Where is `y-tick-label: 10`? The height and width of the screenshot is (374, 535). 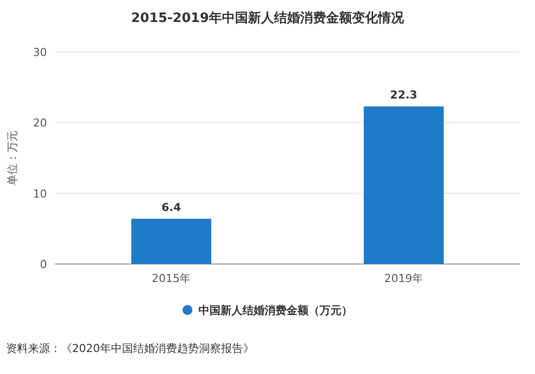 y-tick-label: 10 is located at coordinates (40, 193).